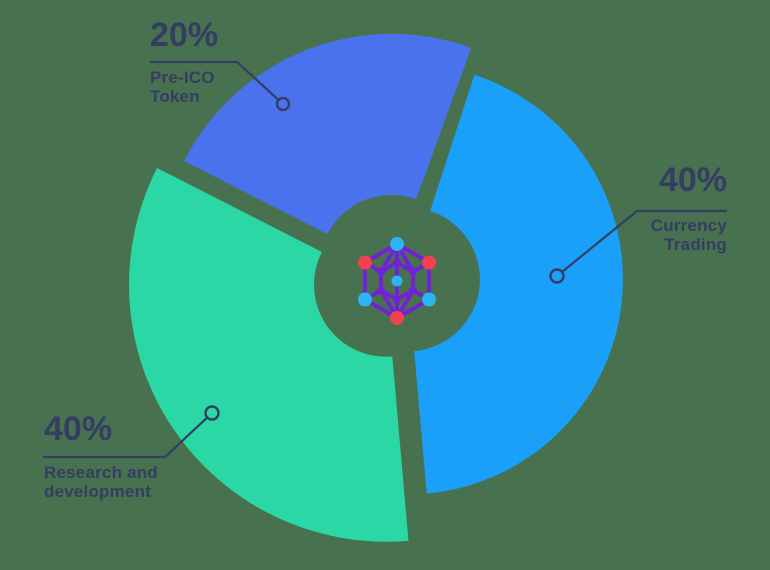 The width and height of the screenshot is (770, 570). I want to click on research-leader-line, so click(126, 437).